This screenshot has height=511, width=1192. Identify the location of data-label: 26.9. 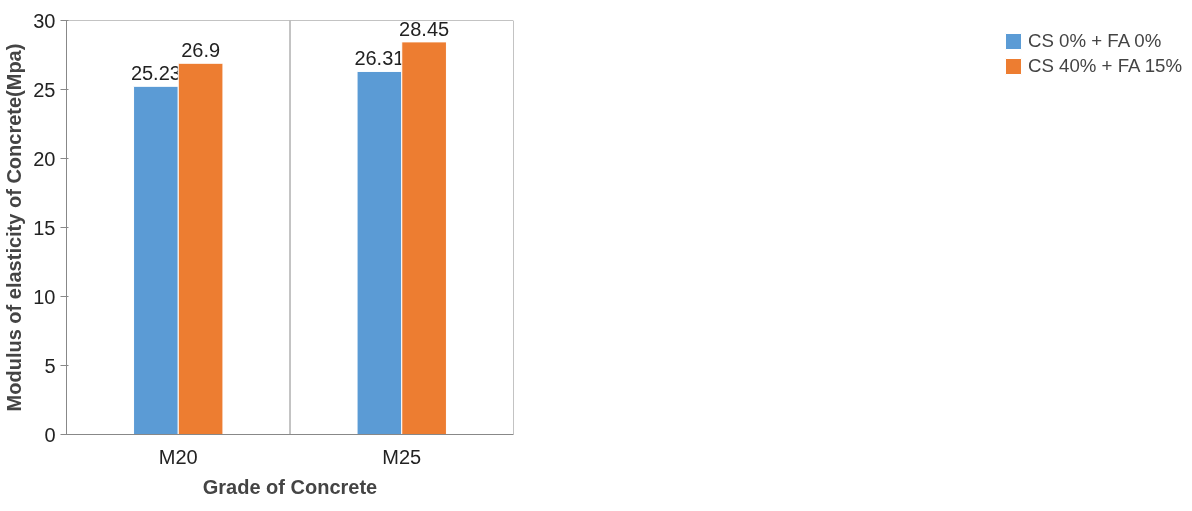
(201, 50).